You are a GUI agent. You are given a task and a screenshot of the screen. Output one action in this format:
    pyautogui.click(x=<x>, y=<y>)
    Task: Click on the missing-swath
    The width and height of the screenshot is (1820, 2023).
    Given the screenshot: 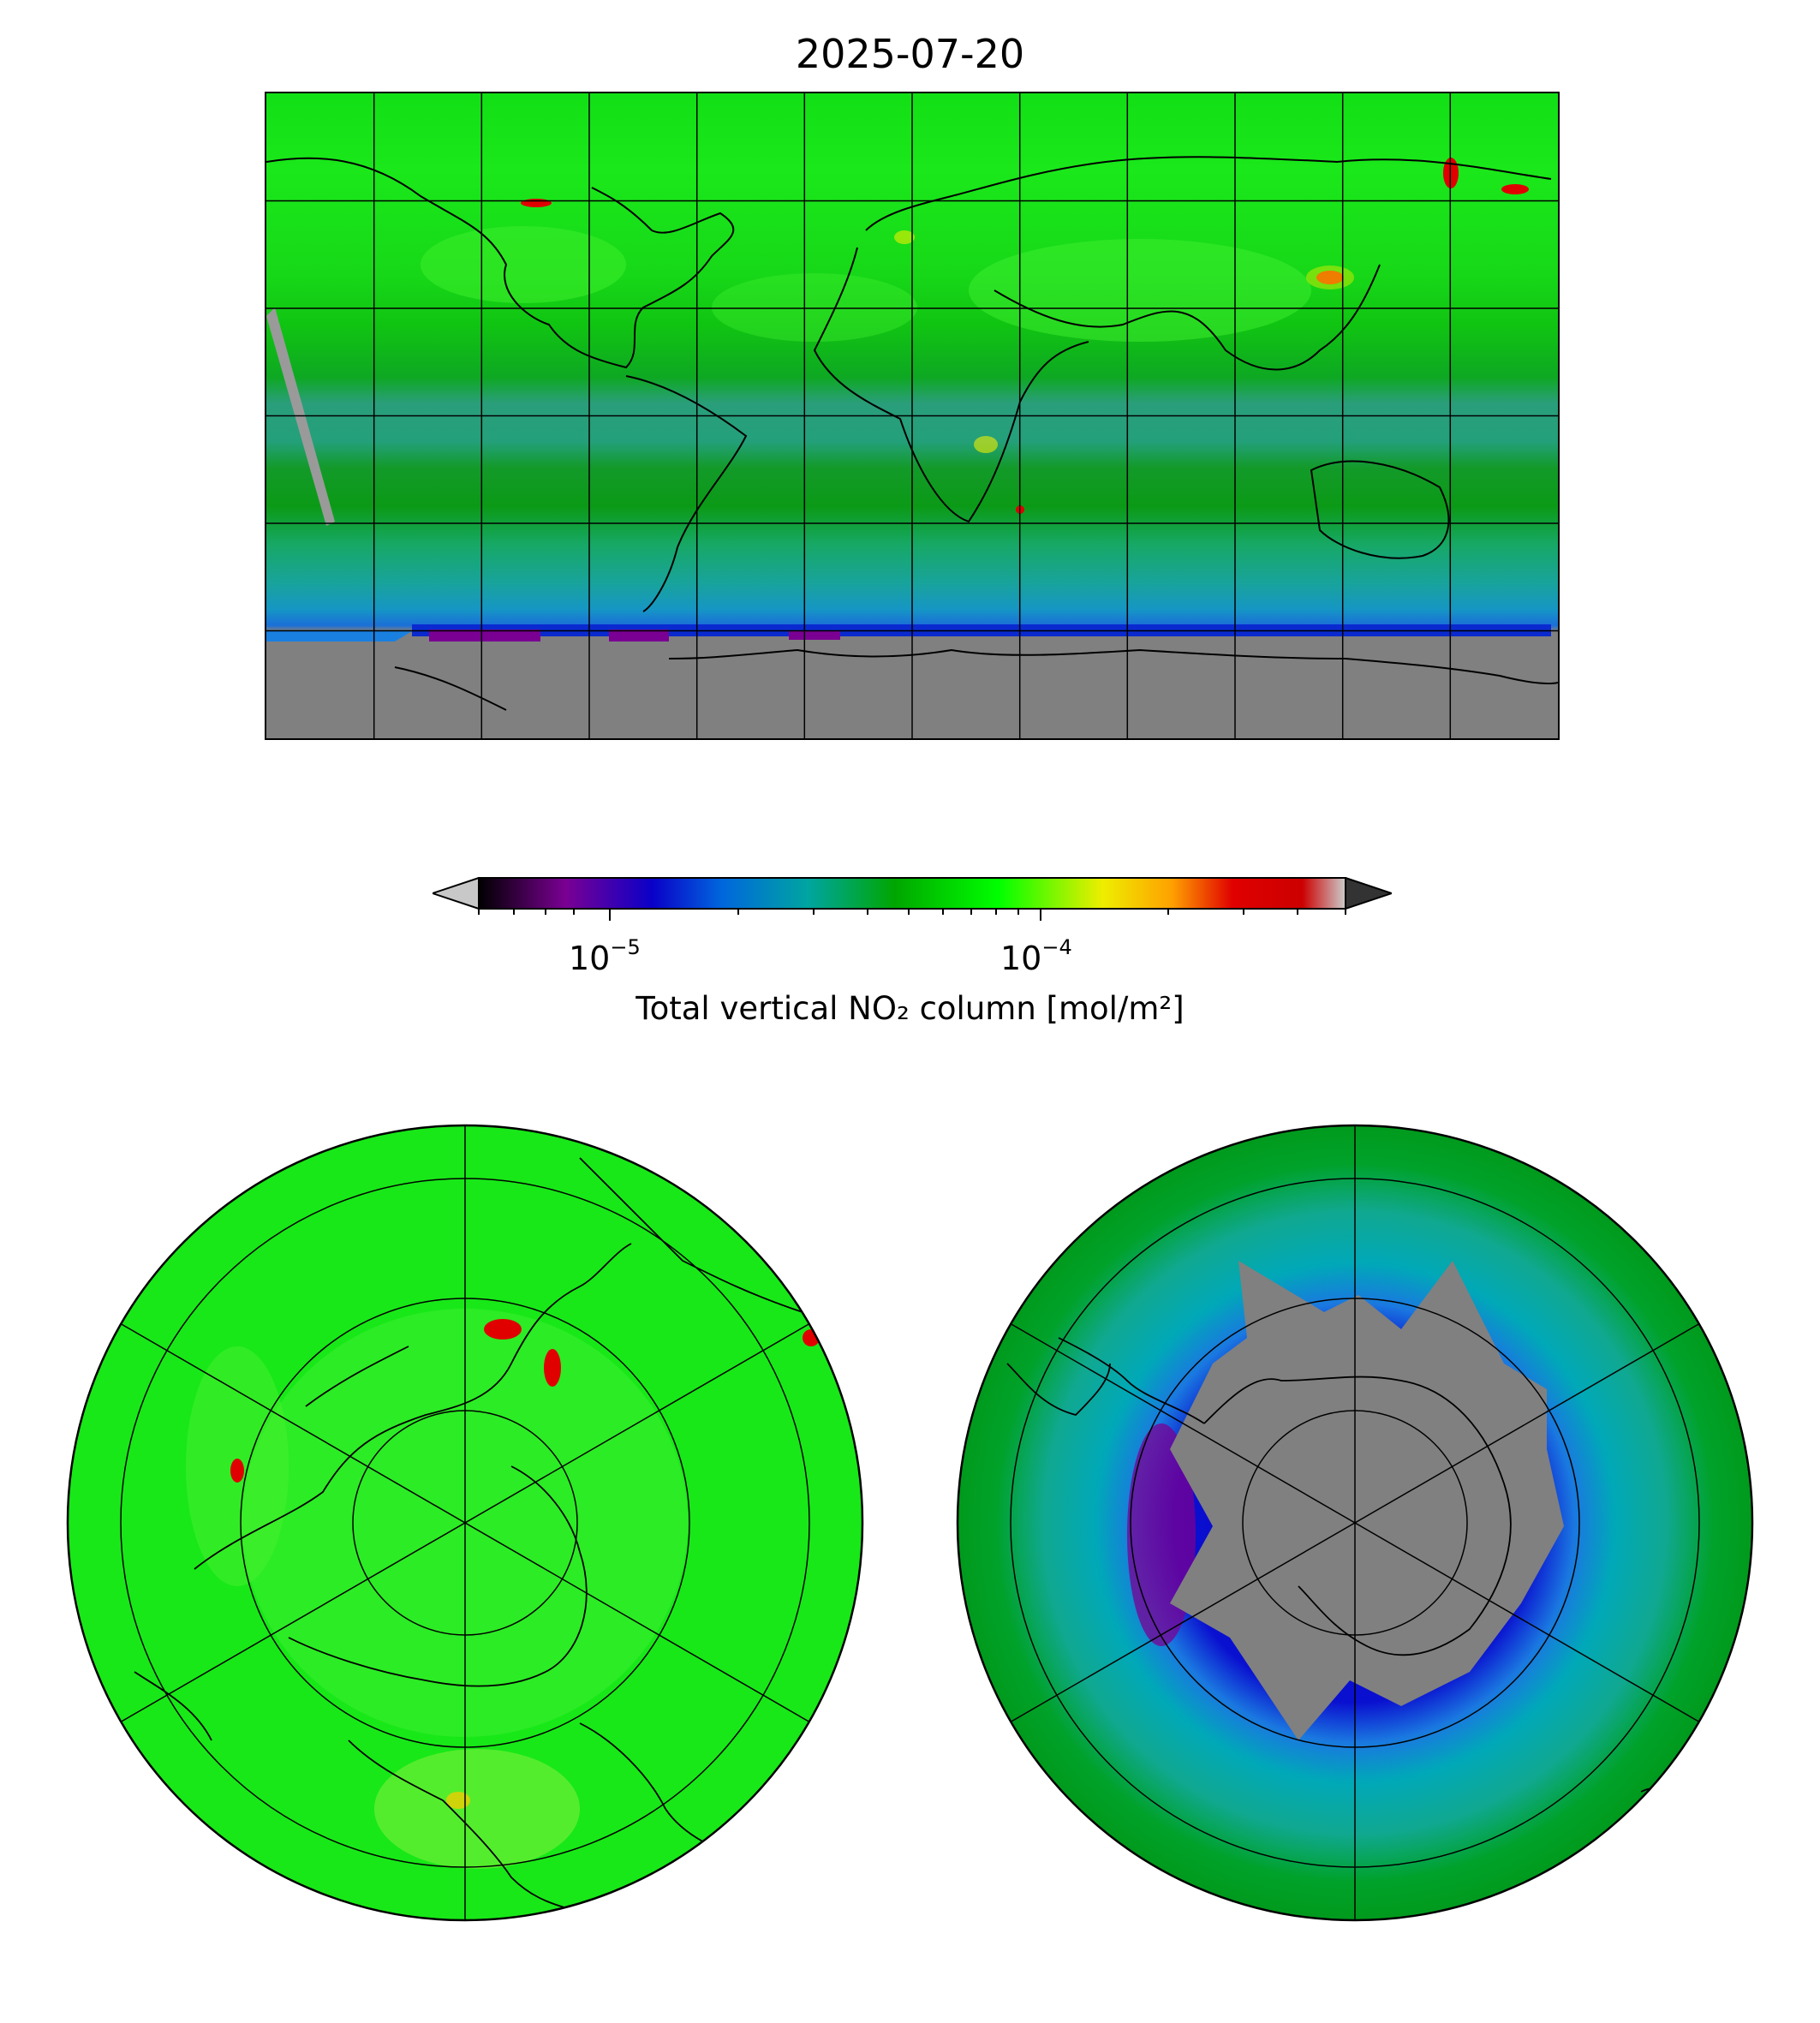 What is the action you would take?
    pyautogui.click(x=300, y=416)
    